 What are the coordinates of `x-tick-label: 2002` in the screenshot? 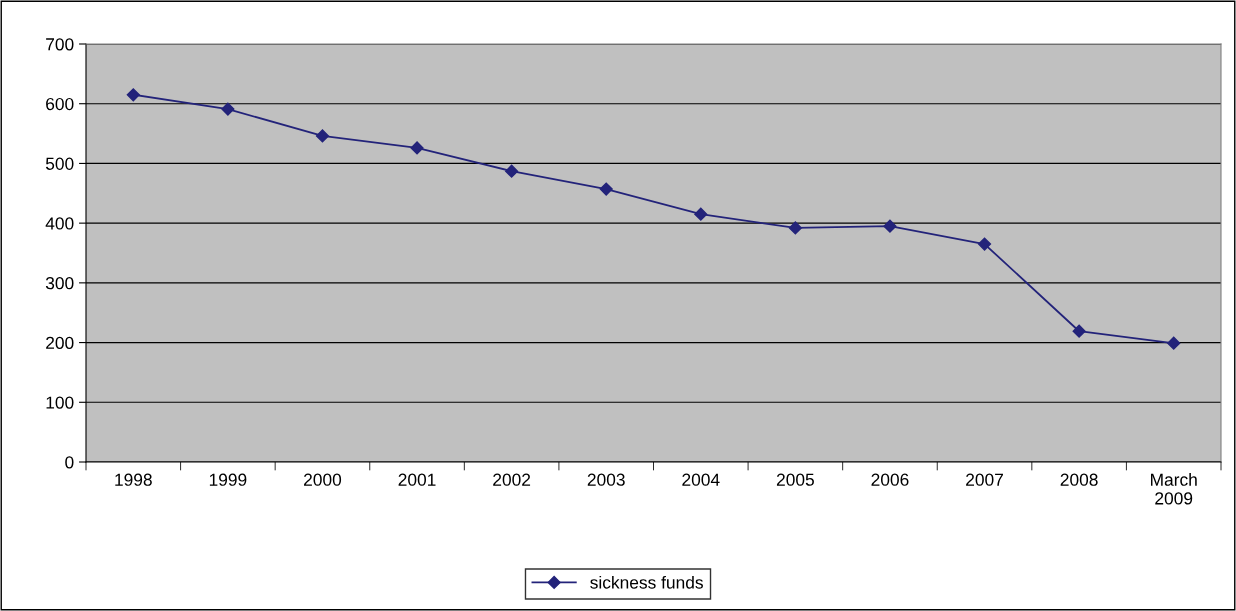 It's located at (512, 479).